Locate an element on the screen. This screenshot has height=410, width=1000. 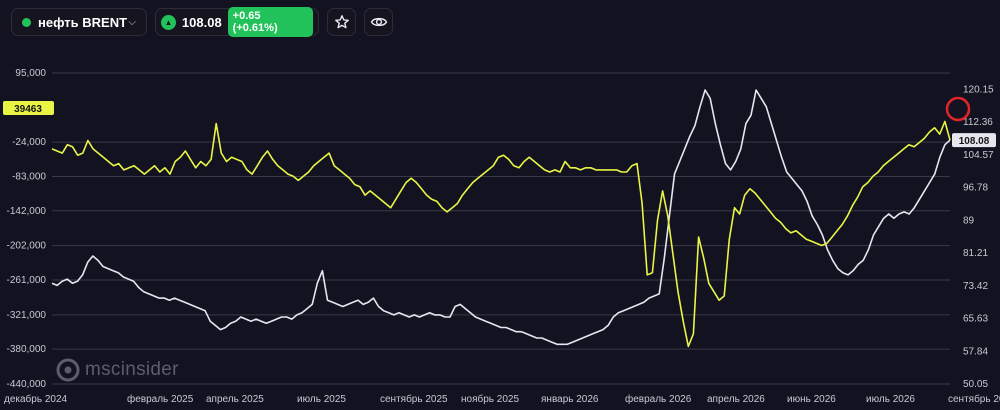
current-price: 108.08 is located at coordinates (201, 22).